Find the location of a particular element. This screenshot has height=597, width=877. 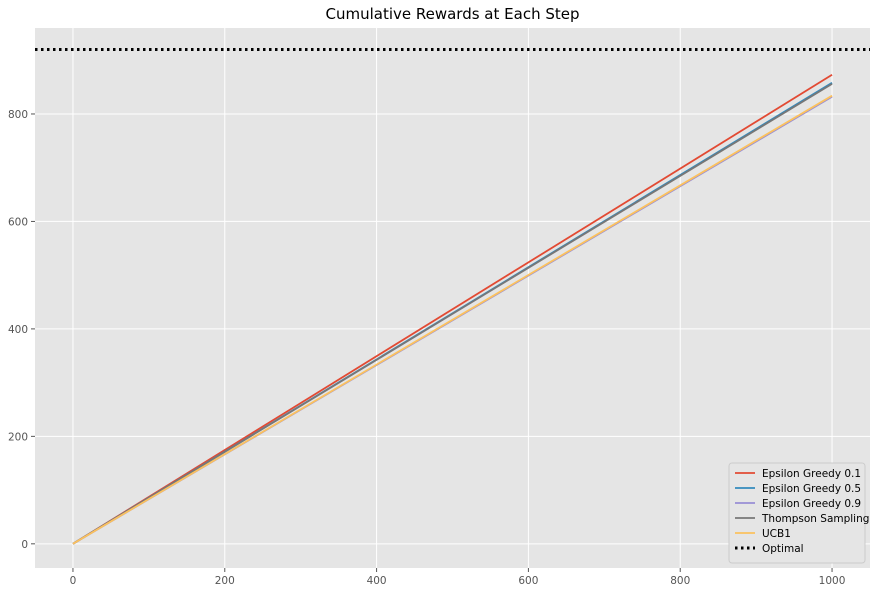

x-tick-label: 200 is located at coordinates (225, 581).